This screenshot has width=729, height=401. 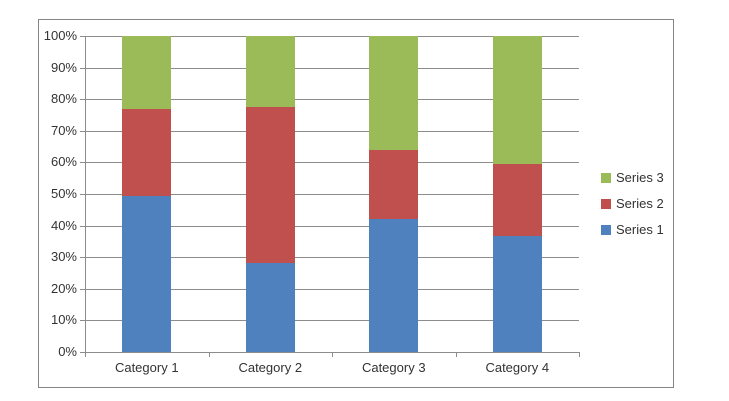 I want to click on gridline-30%, so click(x=332, y=258).